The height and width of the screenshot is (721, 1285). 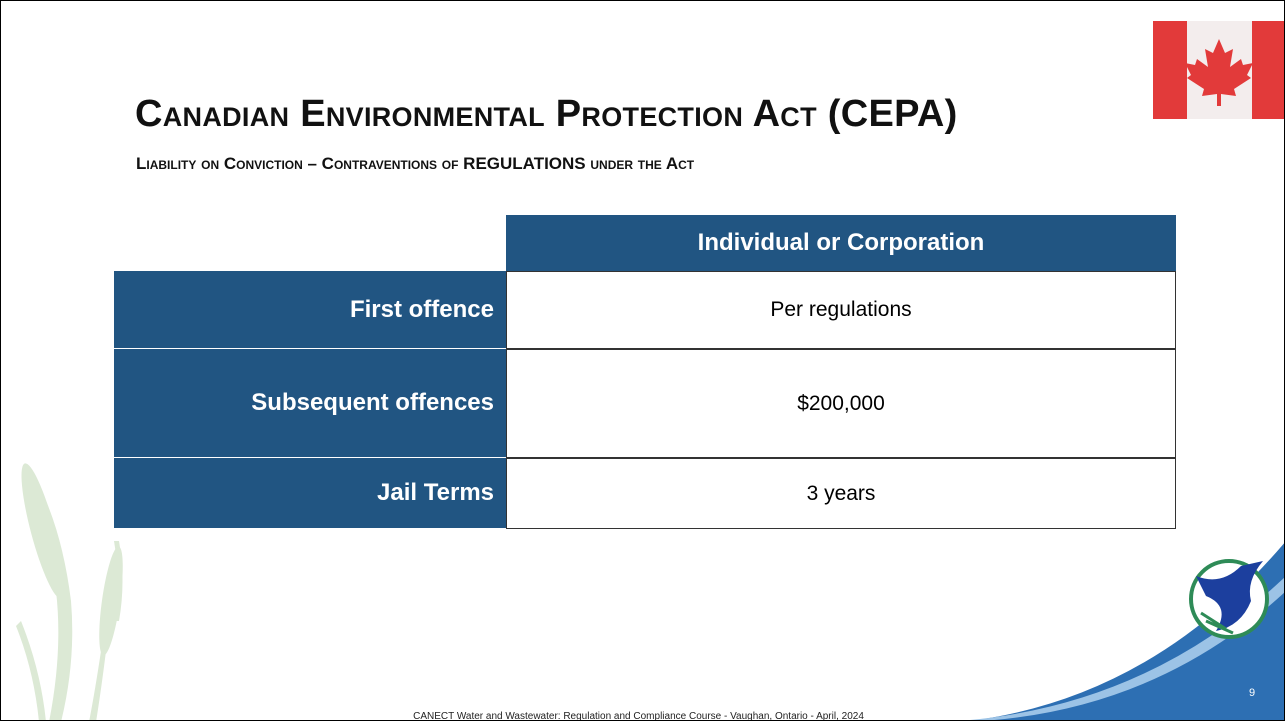 What do you see at coordinates (841, 403) in the screenshot?
I see `row-value: $200,000` at bounding box center [841, 403].